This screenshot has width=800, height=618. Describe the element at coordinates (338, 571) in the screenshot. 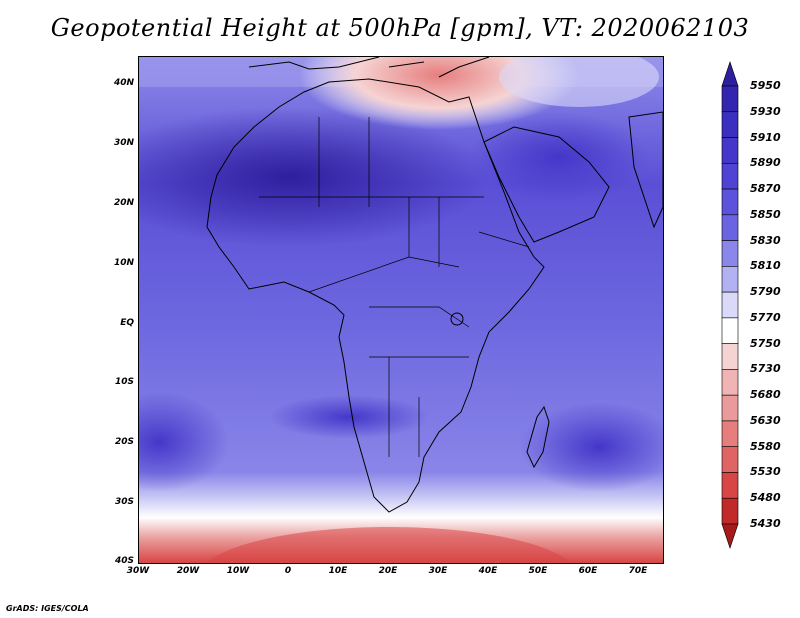

I see `lon-label: 10E` at that location.